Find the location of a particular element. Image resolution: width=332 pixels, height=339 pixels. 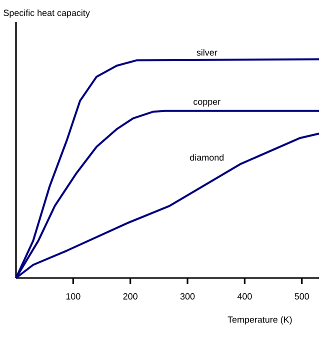

x-tick-label: 300 is located at coordinates (187, 296).